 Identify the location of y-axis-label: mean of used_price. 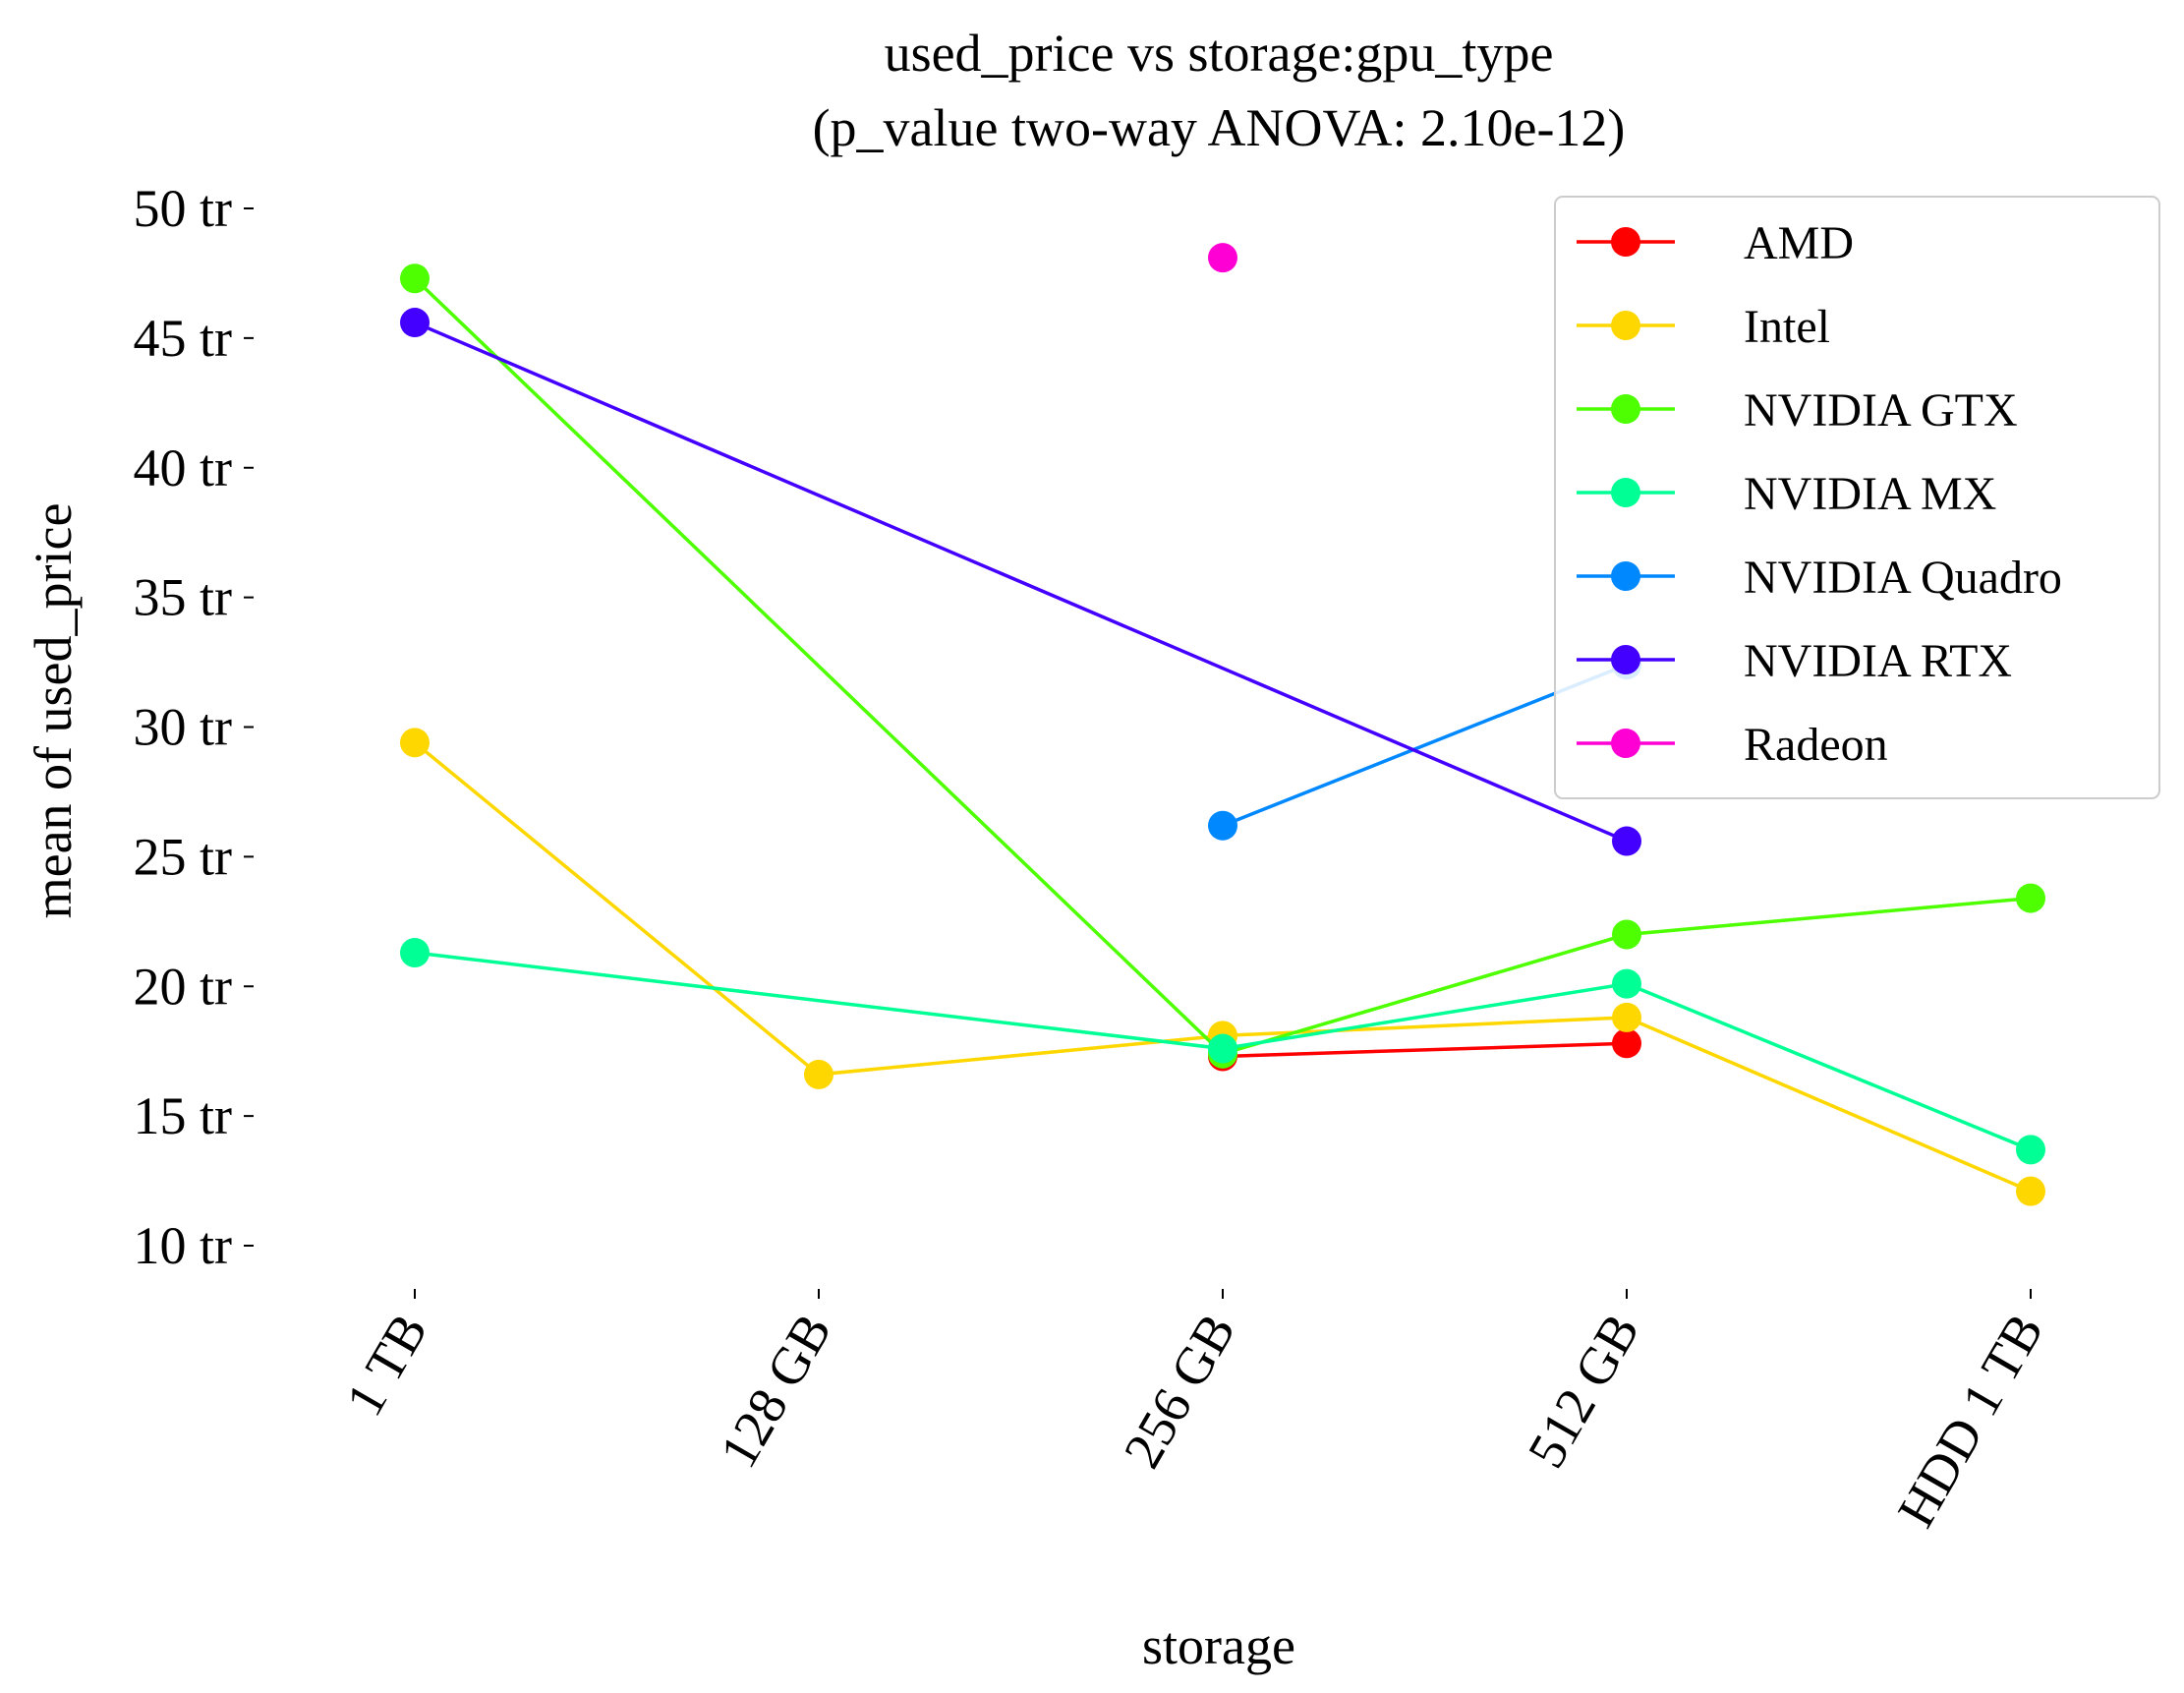
(53, 711).